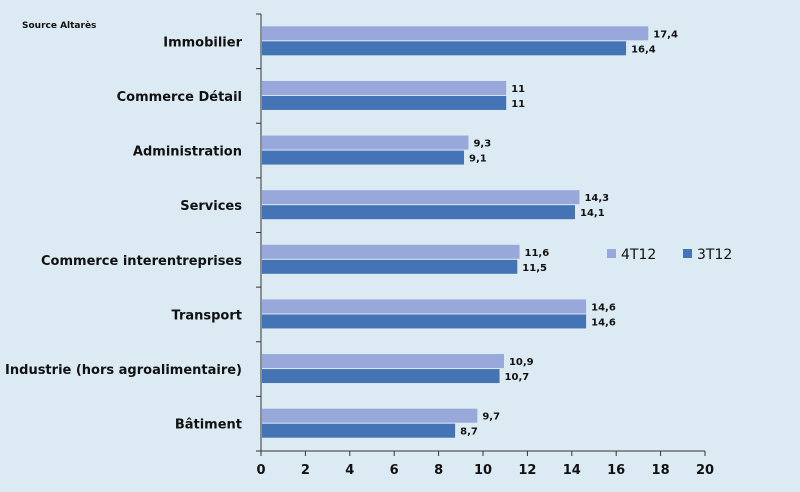 The width and height of the screenshot is (800, 492). Describe the element at coordinates (141, 261) in the screenshot. I see `category-label: Commerce interentreprises` at that location.